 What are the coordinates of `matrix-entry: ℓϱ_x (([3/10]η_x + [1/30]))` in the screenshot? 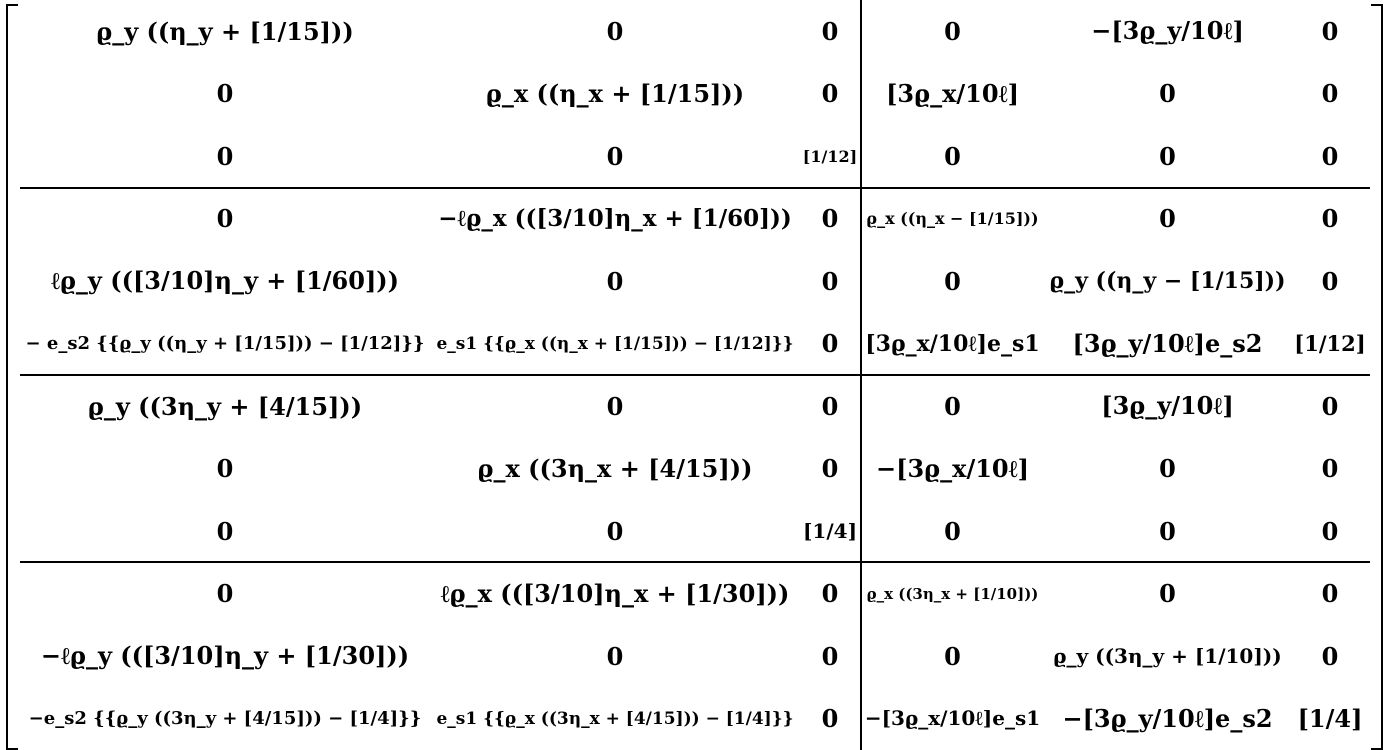 It's located at (615, 593).